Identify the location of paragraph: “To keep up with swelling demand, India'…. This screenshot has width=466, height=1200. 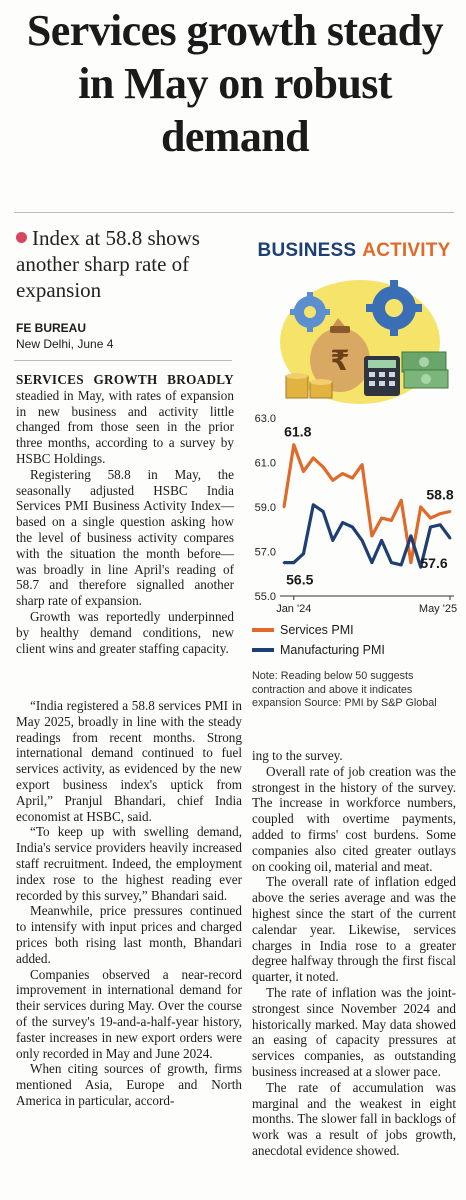
(129, 863).